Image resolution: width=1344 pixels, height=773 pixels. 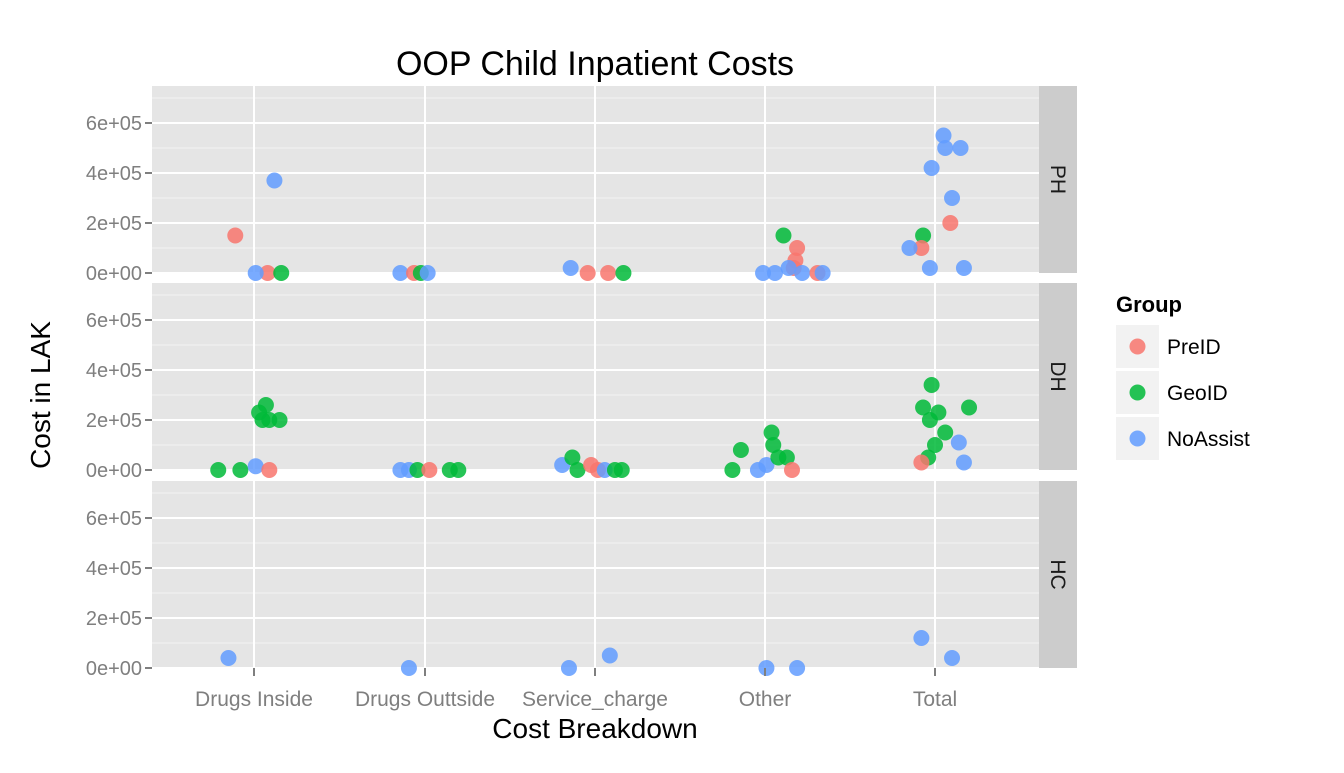 I want to click on x-tick-label: Service_charge, so click(x=595, y=699).